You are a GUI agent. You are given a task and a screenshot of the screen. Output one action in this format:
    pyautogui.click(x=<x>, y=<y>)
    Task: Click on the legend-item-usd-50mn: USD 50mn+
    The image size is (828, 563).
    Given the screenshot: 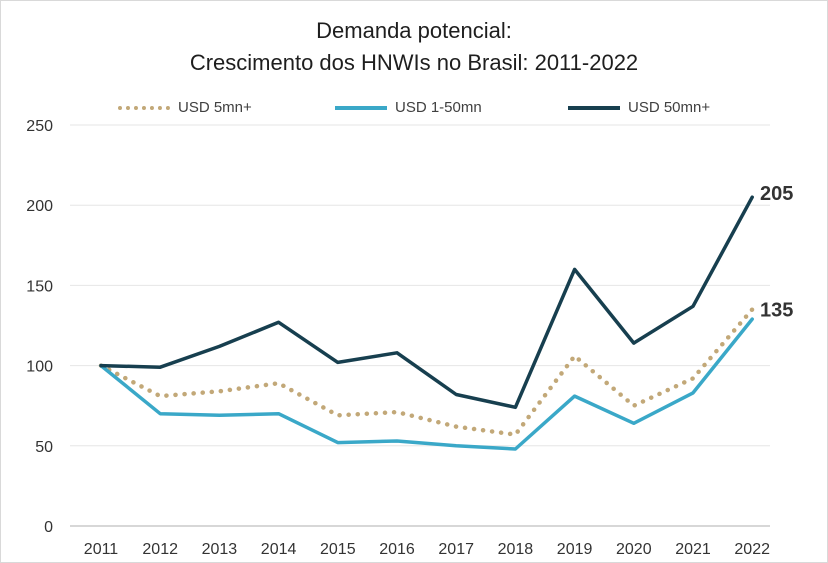 What is the action you would take?
    pyautogui.click(x=639, y=107)
    